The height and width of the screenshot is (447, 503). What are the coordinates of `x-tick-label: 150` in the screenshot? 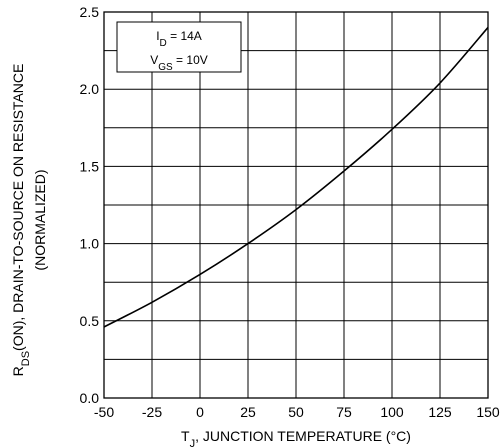 It's located at (488, 412).